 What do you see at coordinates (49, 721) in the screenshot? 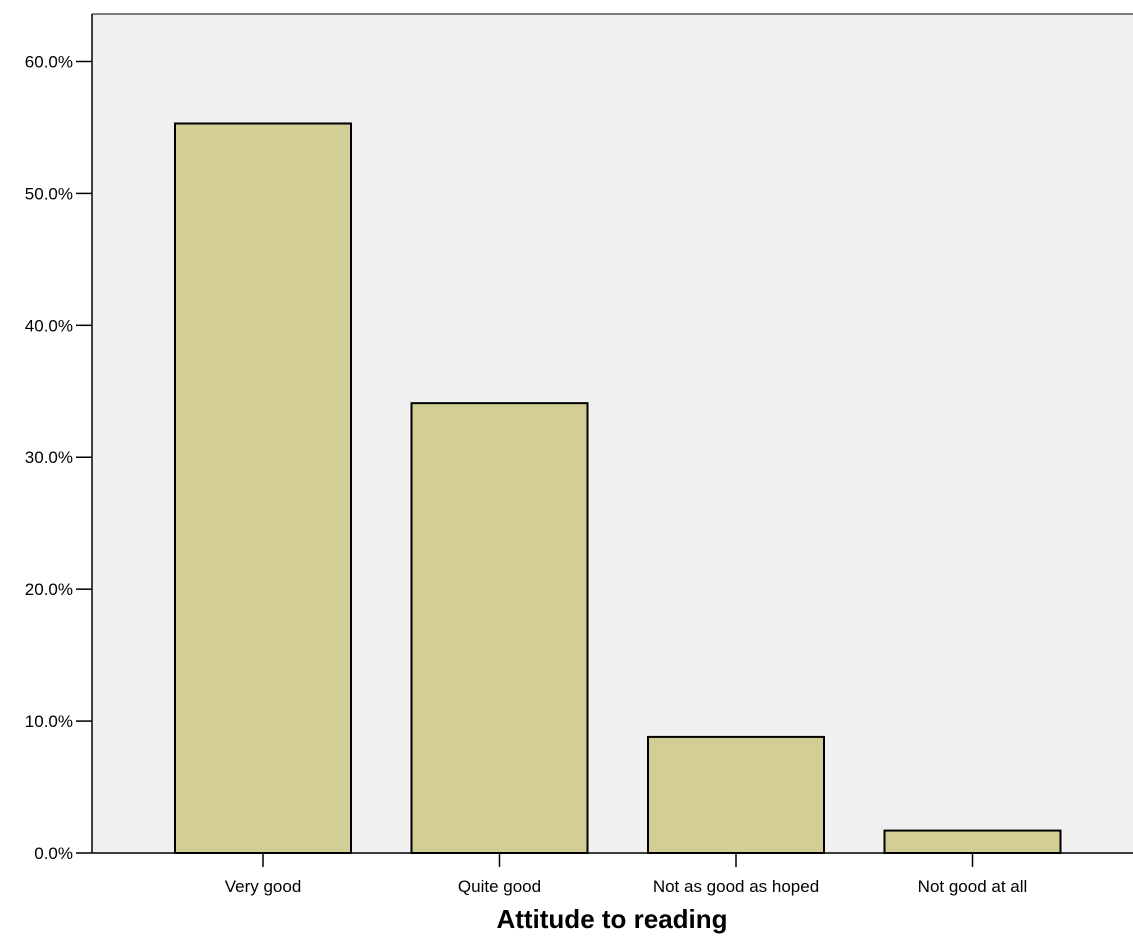
I see `y-tick-label-1: 10.0%` at bounding box center [49, 721].